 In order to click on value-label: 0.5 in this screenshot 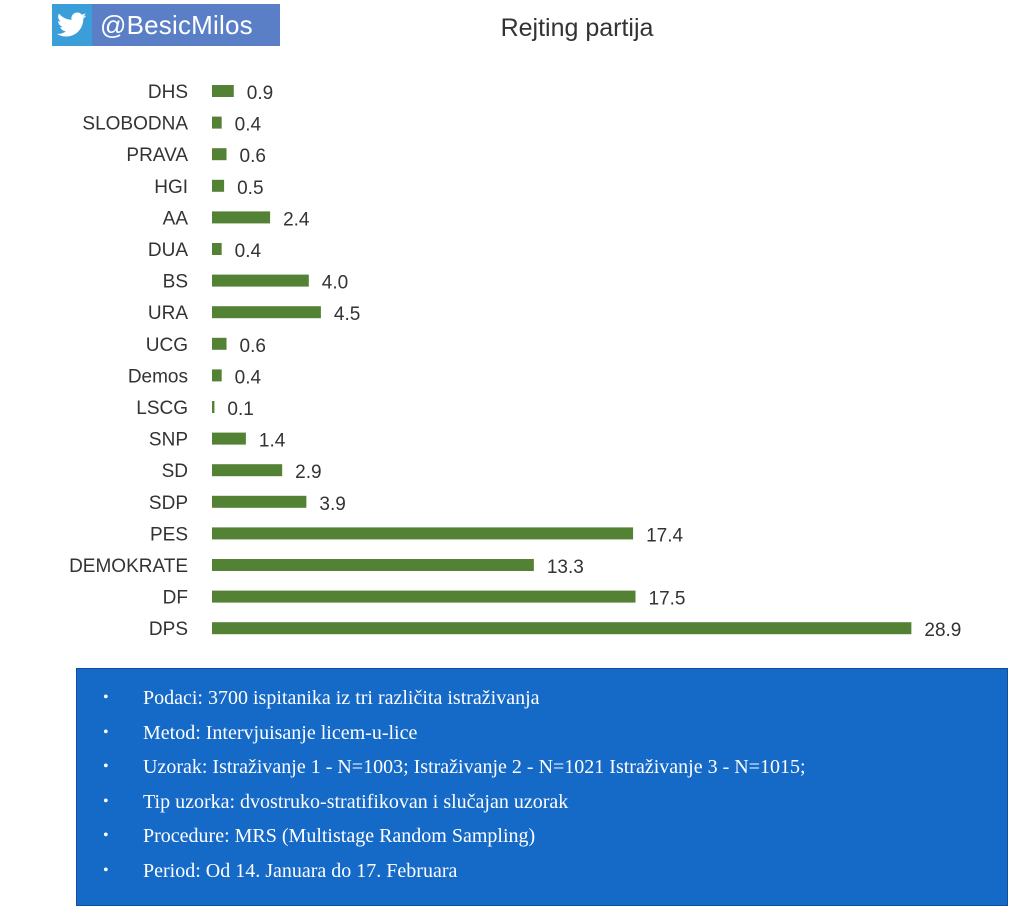, I will do `click(250, 188)`.